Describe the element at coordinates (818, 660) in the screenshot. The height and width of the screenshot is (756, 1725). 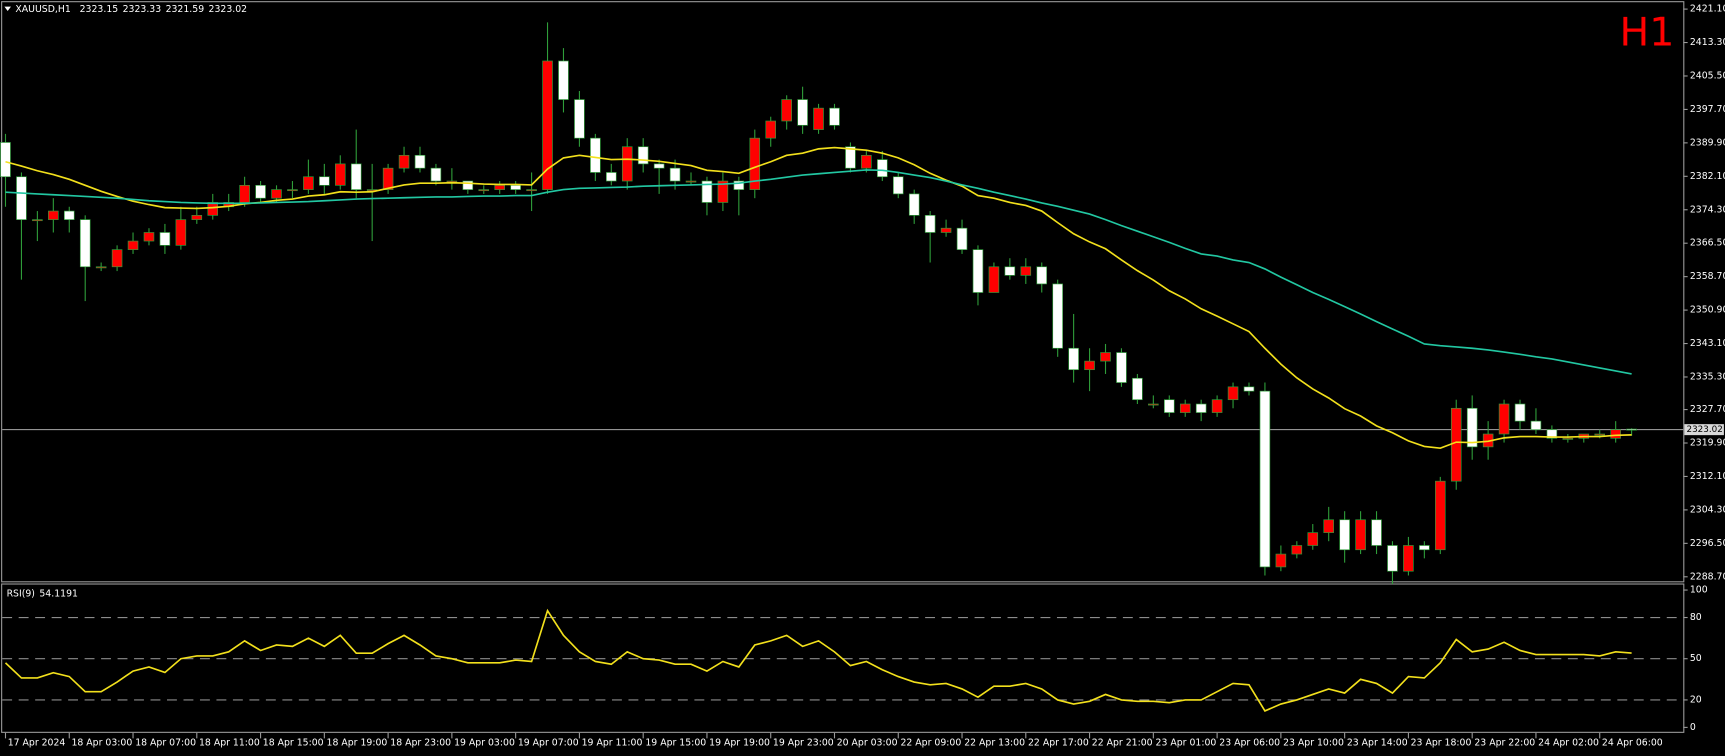
I see `line` at that location.